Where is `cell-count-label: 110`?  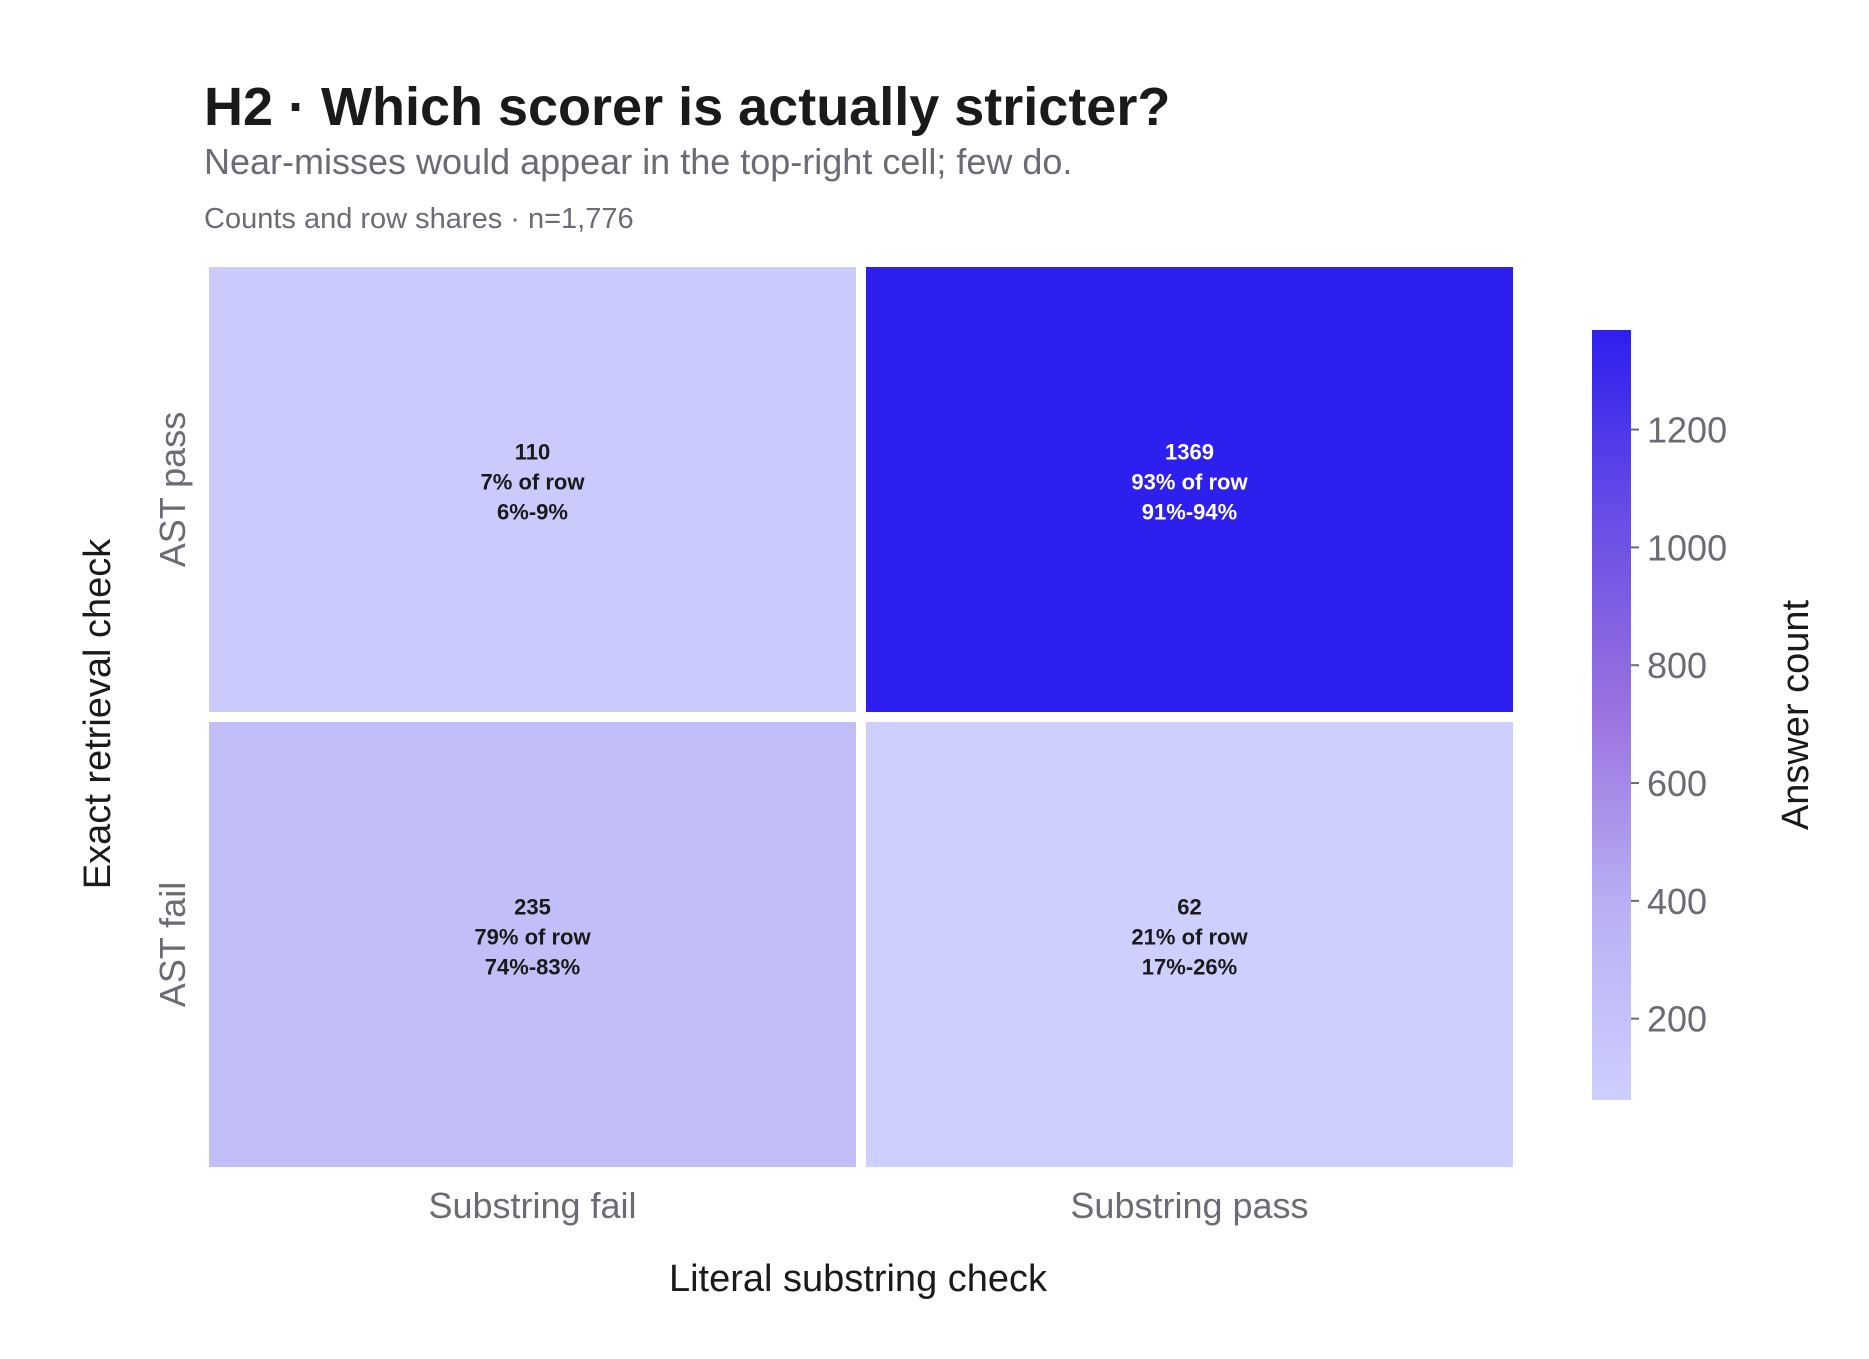
cell-count-label: 110 is located at coordinates (533, 452).